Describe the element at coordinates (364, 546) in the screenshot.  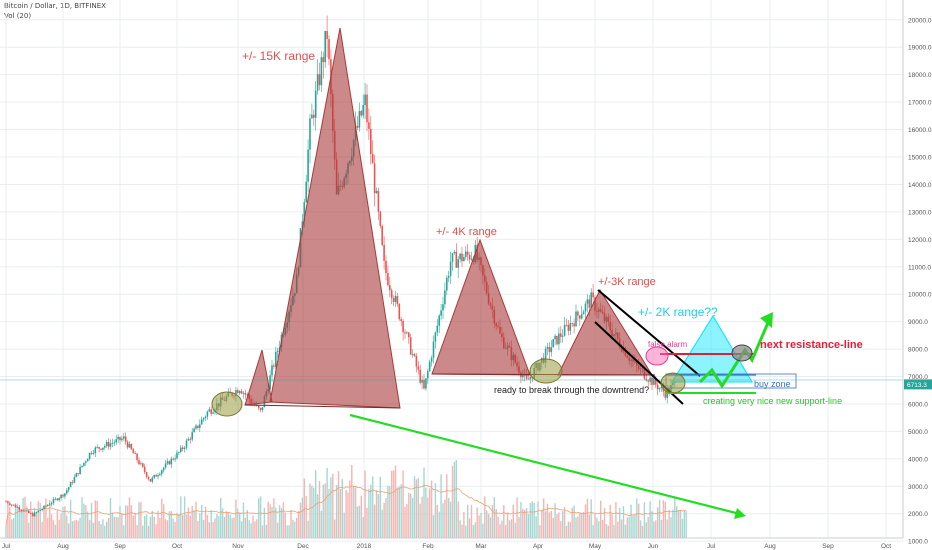
I see `x-tick-label: 2018` at that location.